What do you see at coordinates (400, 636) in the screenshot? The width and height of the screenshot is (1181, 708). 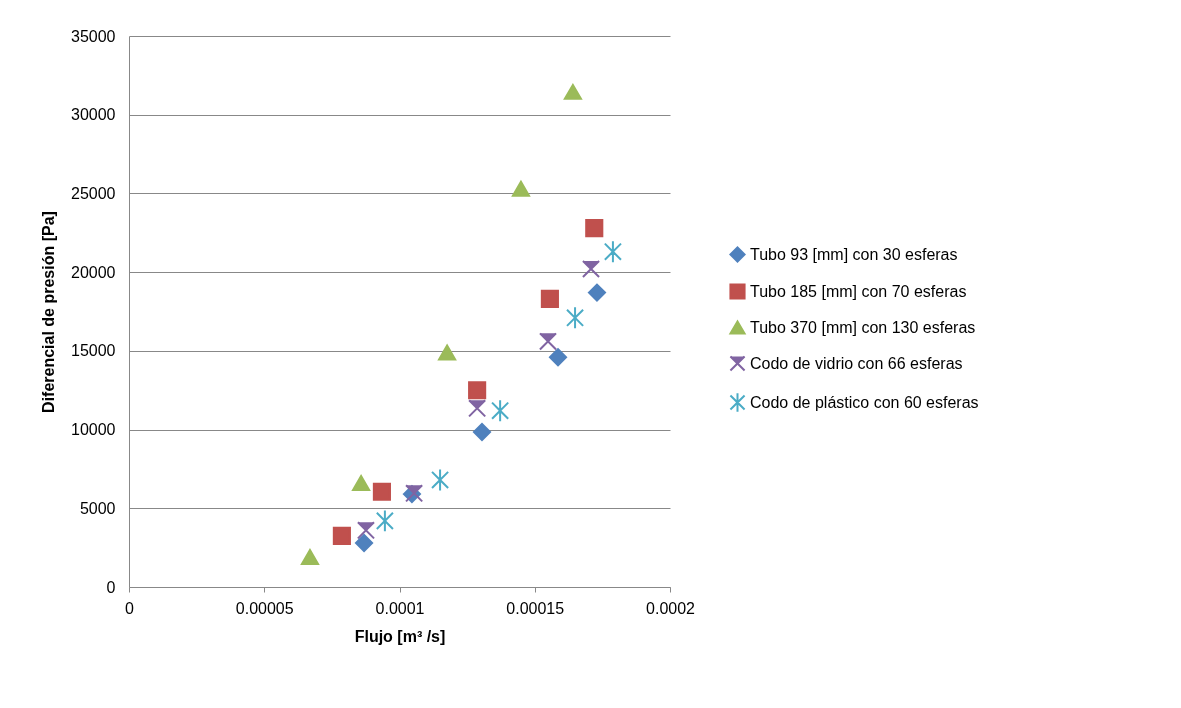 I see `x-axis-title: Flujo [m³ /s]` at bounding box center [400, 636].